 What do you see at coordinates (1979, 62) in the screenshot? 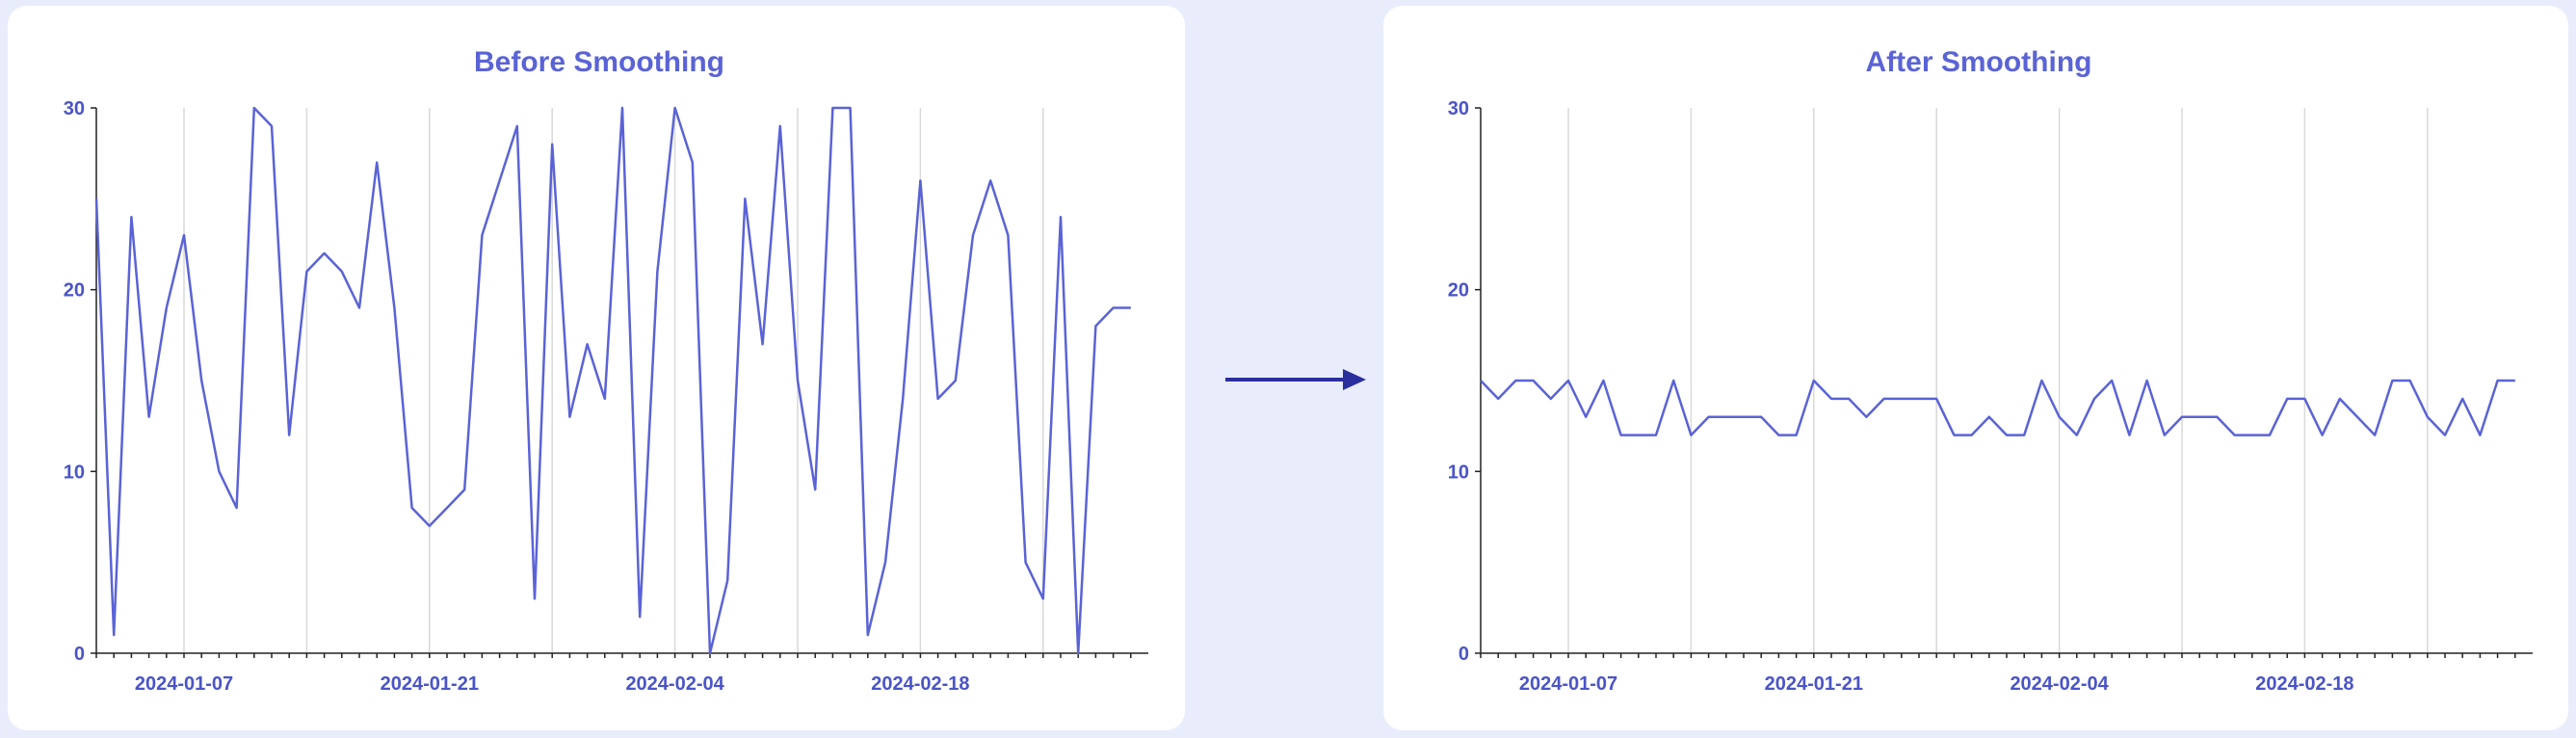
I see `chart-title: After Smoothing` at bounding box center [1979, 62].